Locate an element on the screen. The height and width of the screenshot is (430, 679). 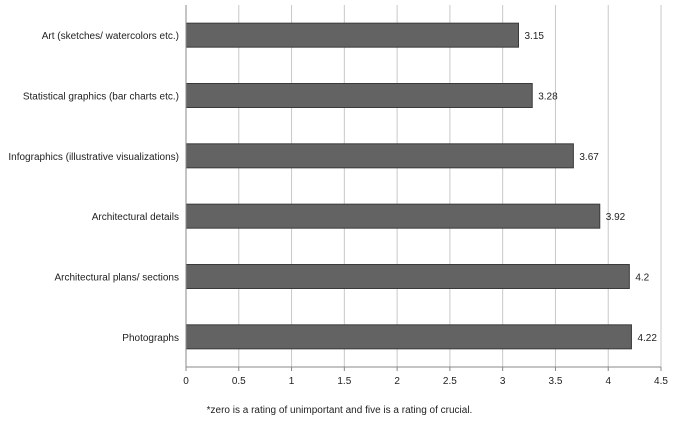
x-tick-label: 1.5 is located at coordinates (344, 381).